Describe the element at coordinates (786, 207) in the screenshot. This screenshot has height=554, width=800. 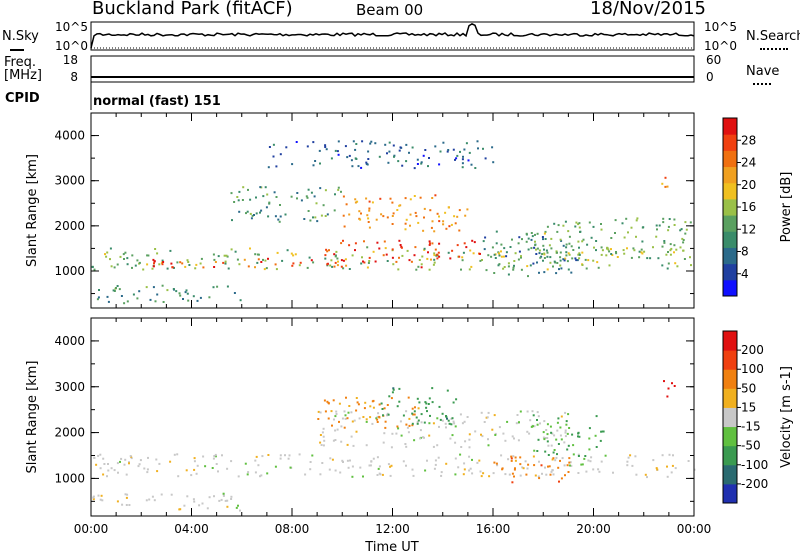
I see `colorbar-label: Power [dB]` at that location.